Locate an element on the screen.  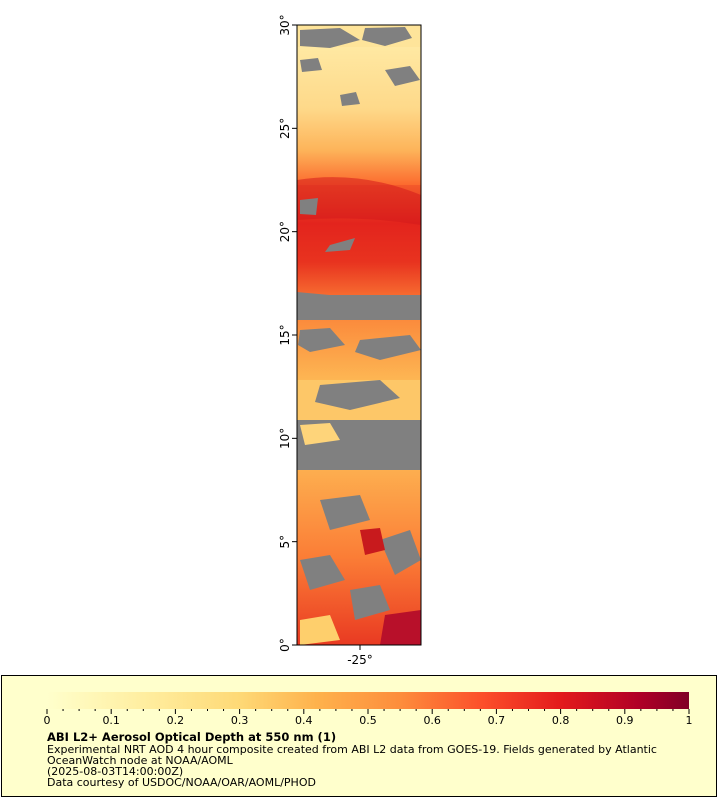
longitude-axis: -25° is located at coordinates (360, 656).